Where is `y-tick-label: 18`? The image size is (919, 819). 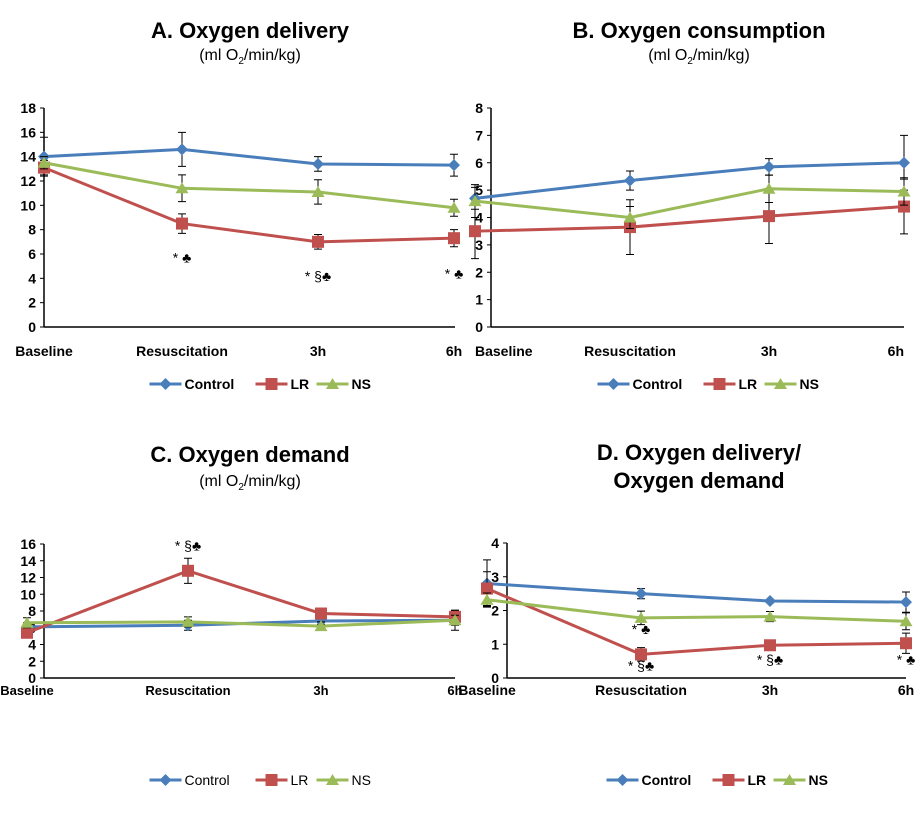
y-tick-label: 18 is located at coordinates (28, 108).